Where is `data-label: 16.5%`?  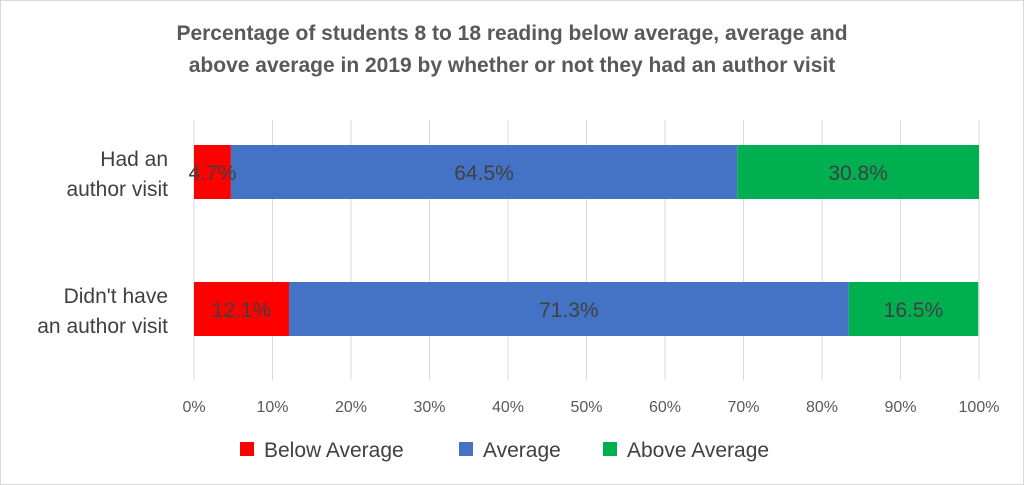
data-label: 16.5% is located at coordinates (914, 310).